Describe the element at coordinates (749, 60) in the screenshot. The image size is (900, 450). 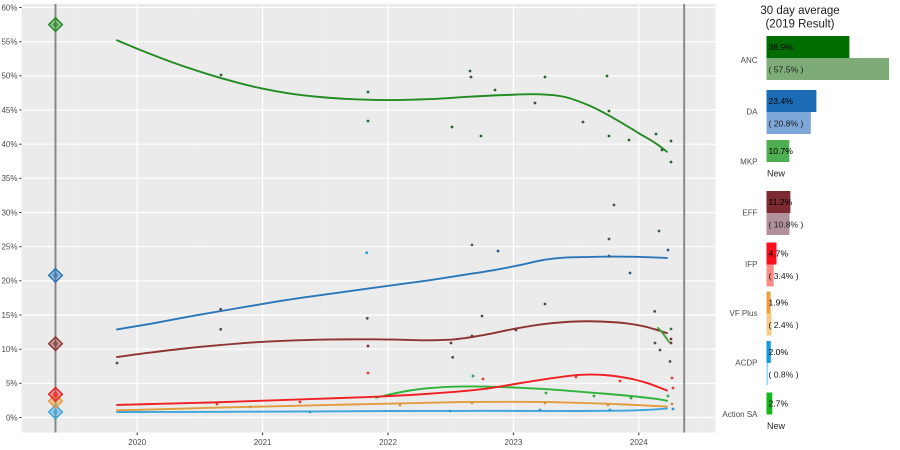
I see `svg-text: ANC` at that location.